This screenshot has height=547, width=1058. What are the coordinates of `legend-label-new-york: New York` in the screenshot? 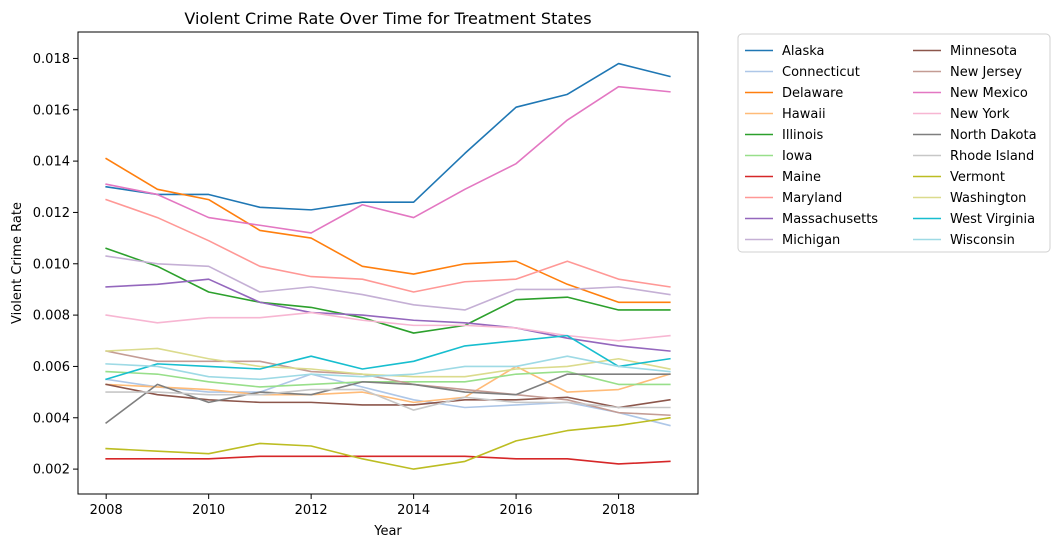 It's located at (980, 114).